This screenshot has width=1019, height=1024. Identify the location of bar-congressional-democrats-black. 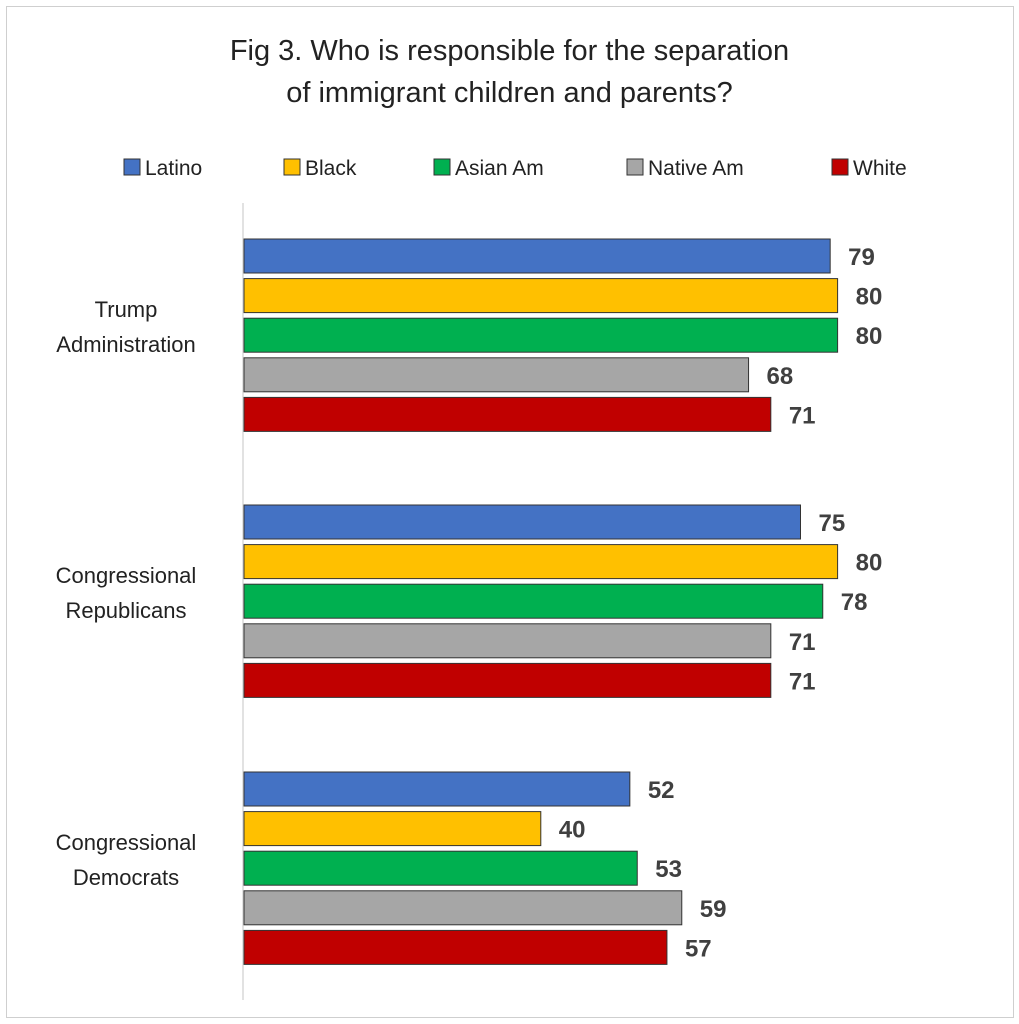
(392, 829).